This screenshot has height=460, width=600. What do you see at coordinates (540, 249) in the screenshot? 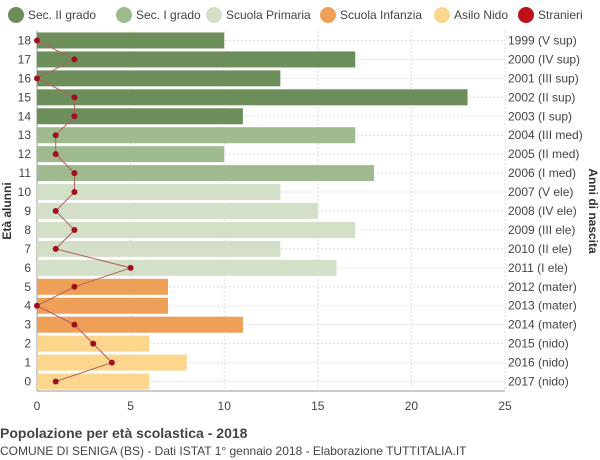
I see `birth-year-tick-label: 2010 (II ele)` at bounding box center [540, 249].